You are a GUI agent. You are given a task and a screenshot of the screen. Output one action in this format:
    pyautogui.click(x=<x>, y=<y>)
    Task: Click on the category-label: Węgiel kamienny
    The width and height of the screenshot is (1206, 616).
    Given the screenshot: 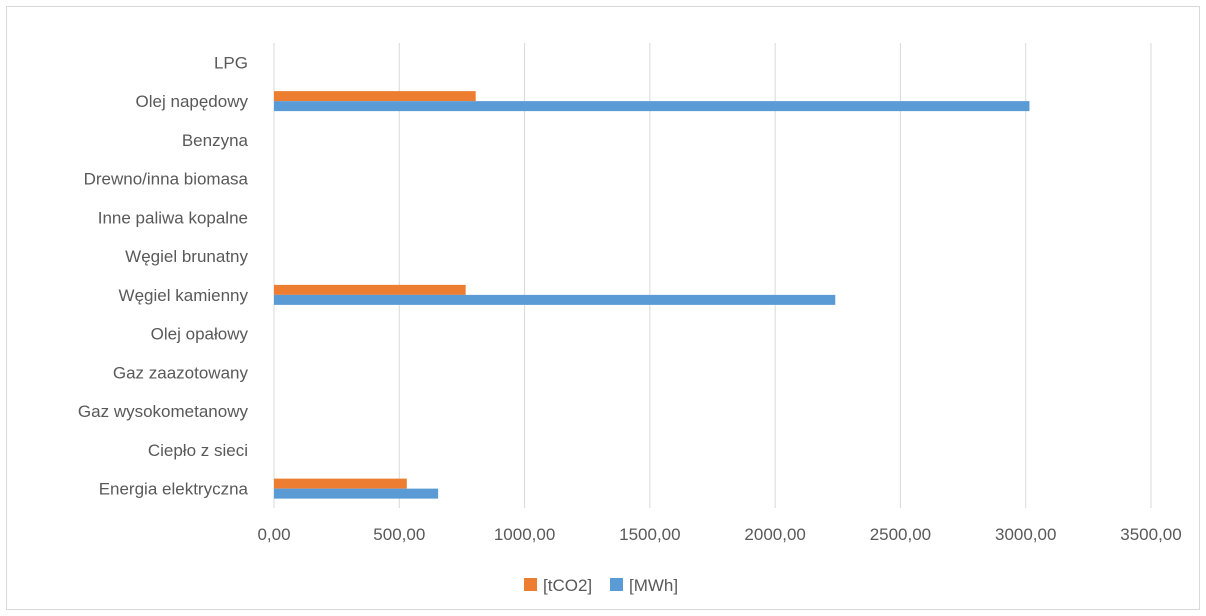 What is the action you would take?
    pyautogui.click(x=184, y=295)
    